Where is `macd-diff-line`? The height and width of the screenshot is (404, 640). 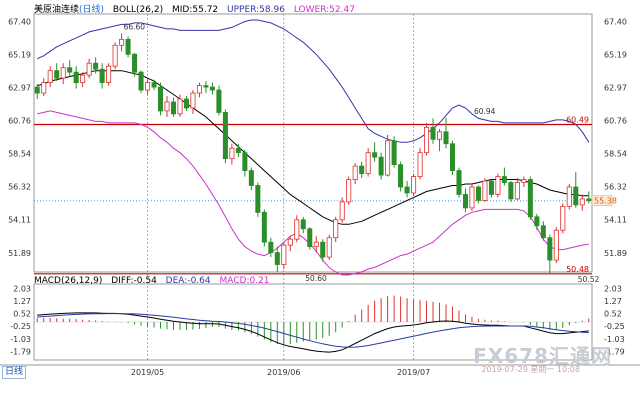
macd-diff-line is located at coordinates (313, 332).